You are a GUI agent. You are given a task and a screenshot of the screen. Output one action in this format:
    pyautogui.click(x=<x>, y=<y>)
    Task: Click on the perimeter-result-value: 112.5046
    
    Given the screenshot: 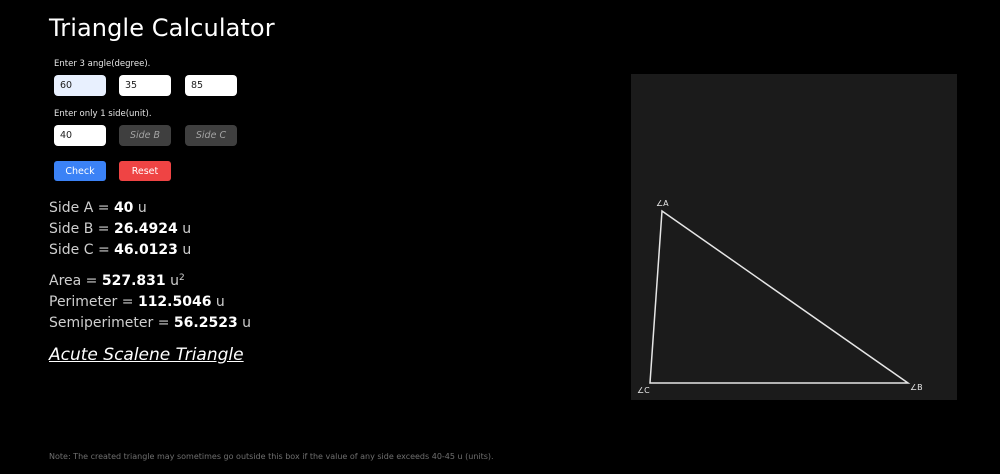 What is the action you would take?
    pyautogui.click(x=174, y=302)
    